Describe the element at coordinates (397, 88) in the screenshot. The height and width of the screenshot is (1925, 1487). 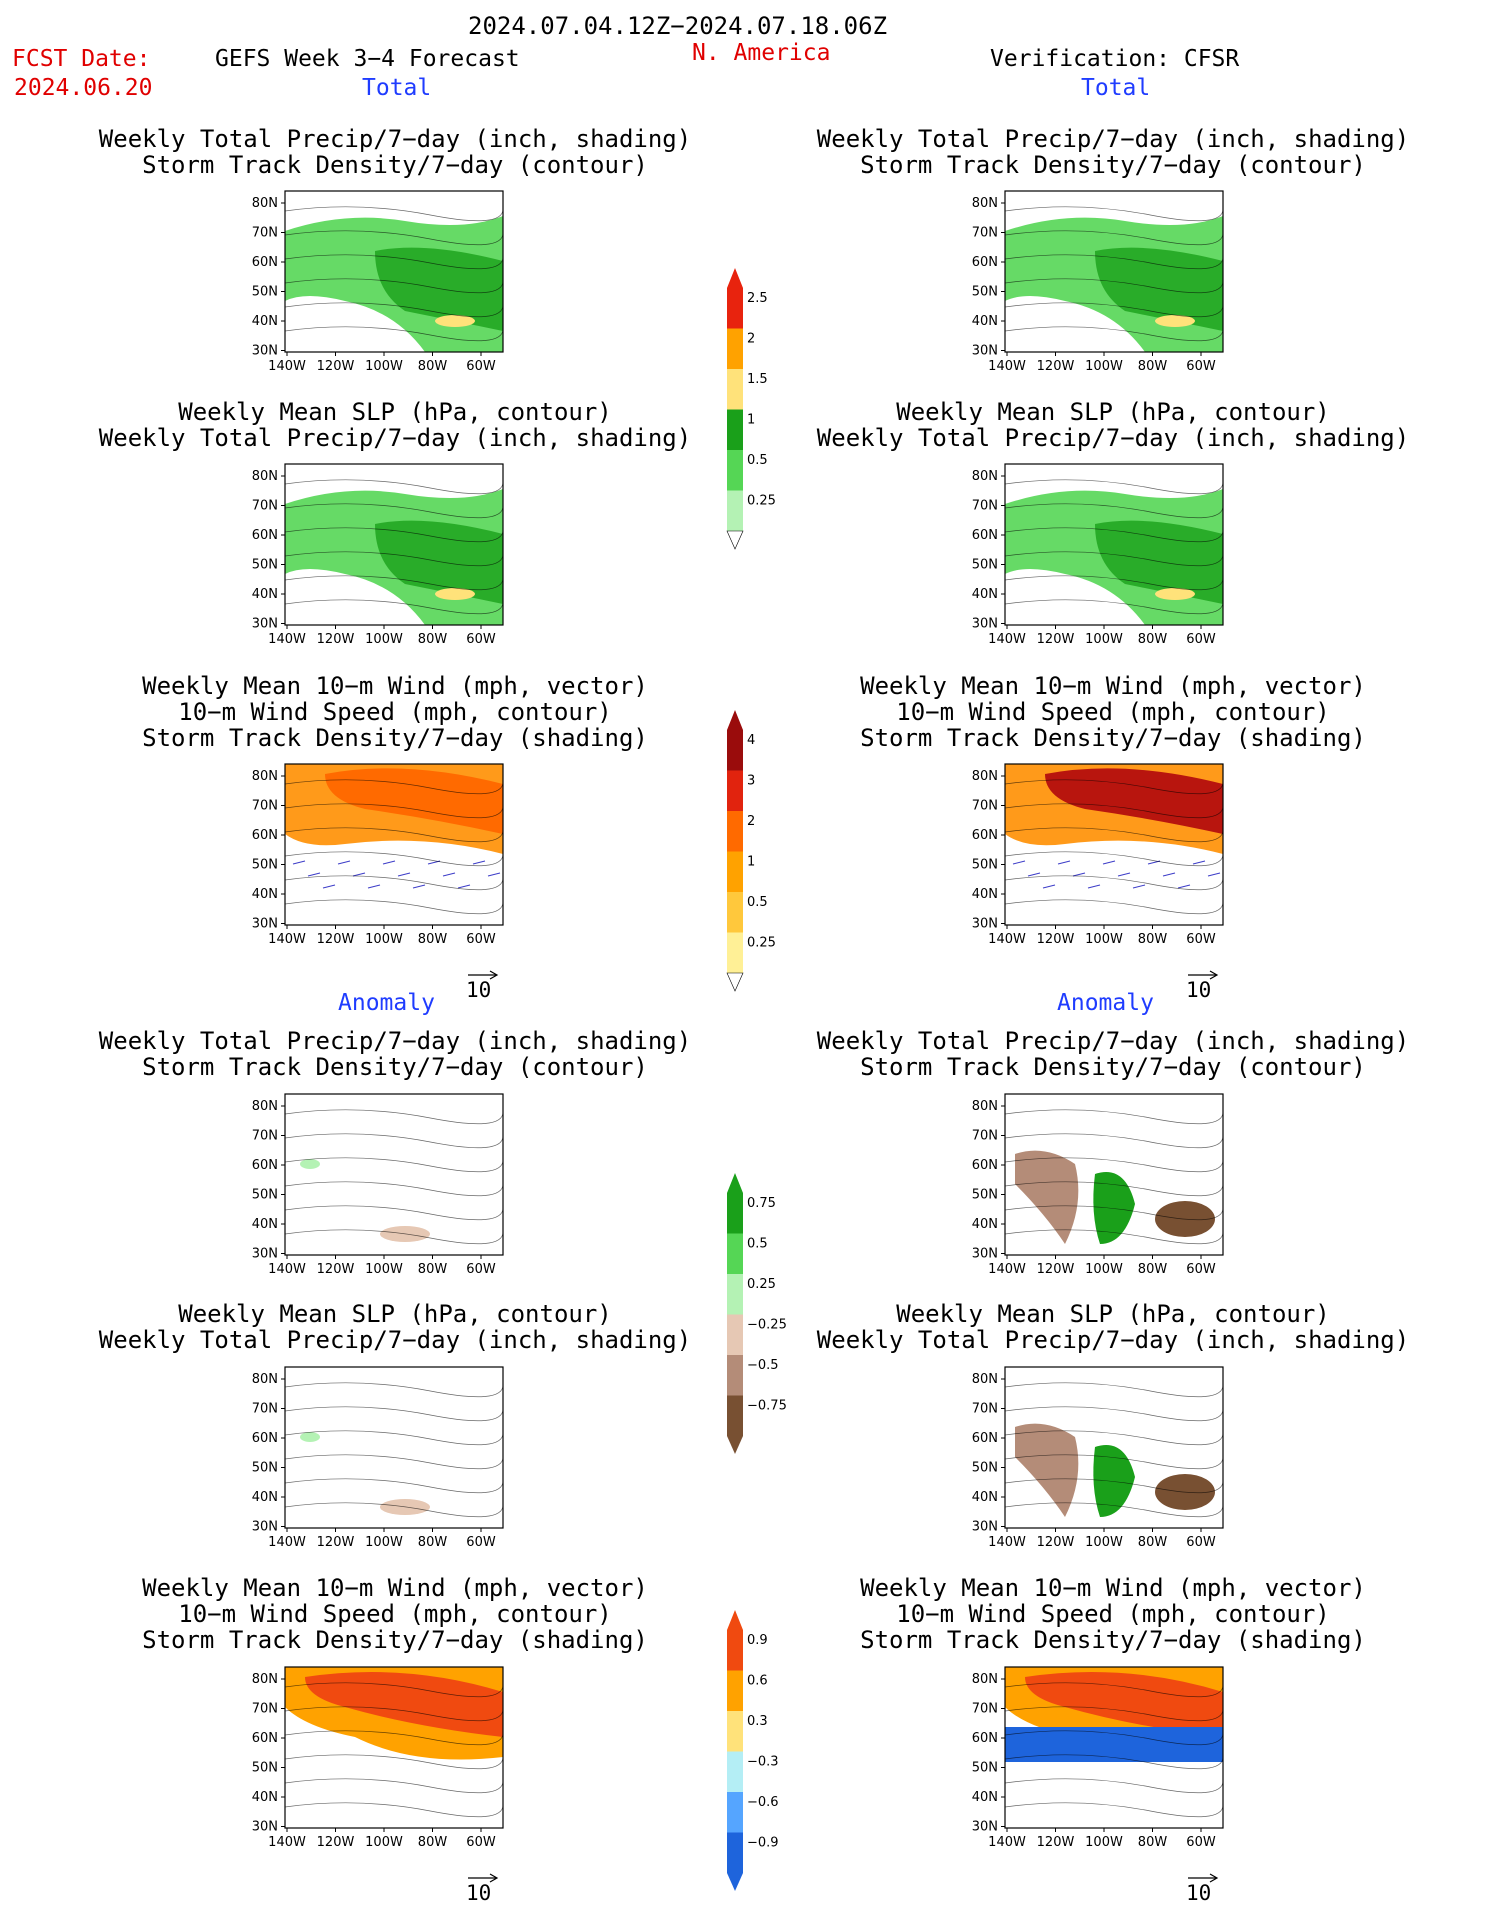
I see `section-total-left: Total` at that location.